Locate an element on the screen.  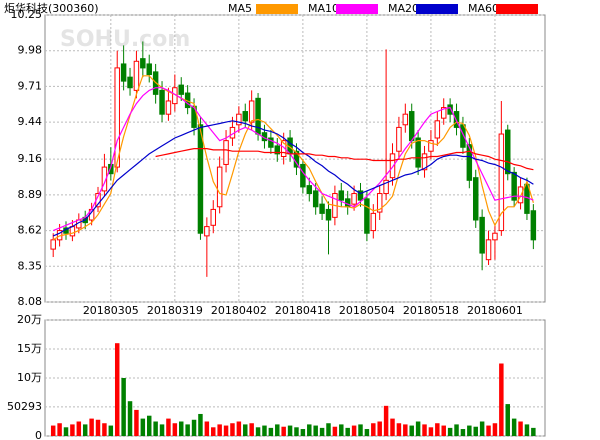
watermark: SOHU.com is located at coordinates (125, 39).